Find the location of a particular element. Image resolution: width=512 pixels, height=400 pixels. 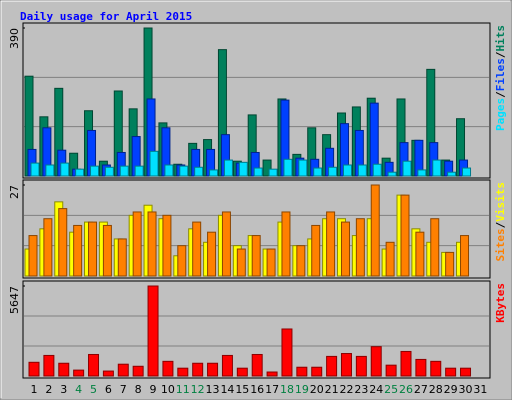

legend: KBytes is located at coordinates (500, 303).